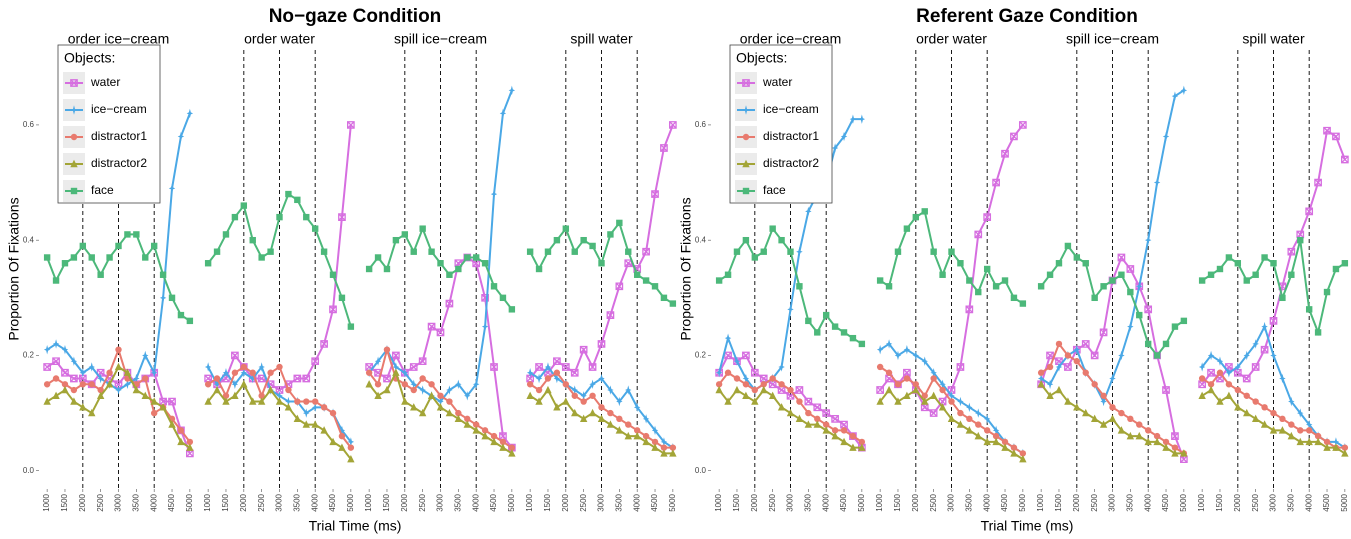 This screenshot has width=1351, height=539. I want to click on legend-label: face, so click(774, 190).